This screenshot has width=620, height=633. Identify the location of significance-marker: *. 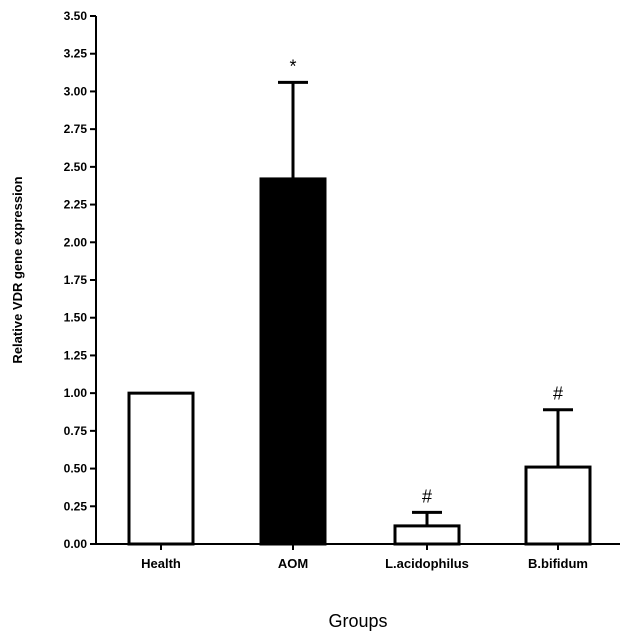
(292, 66).